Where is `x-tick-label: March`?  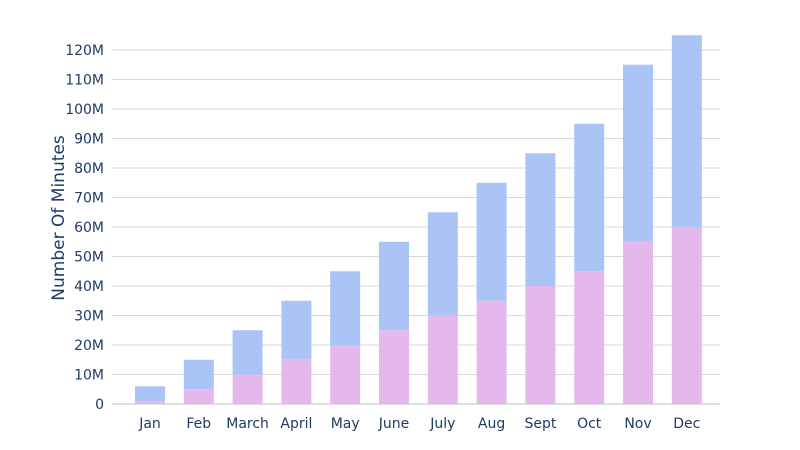
x-tick-label: March is located at coordinates (247, 424).